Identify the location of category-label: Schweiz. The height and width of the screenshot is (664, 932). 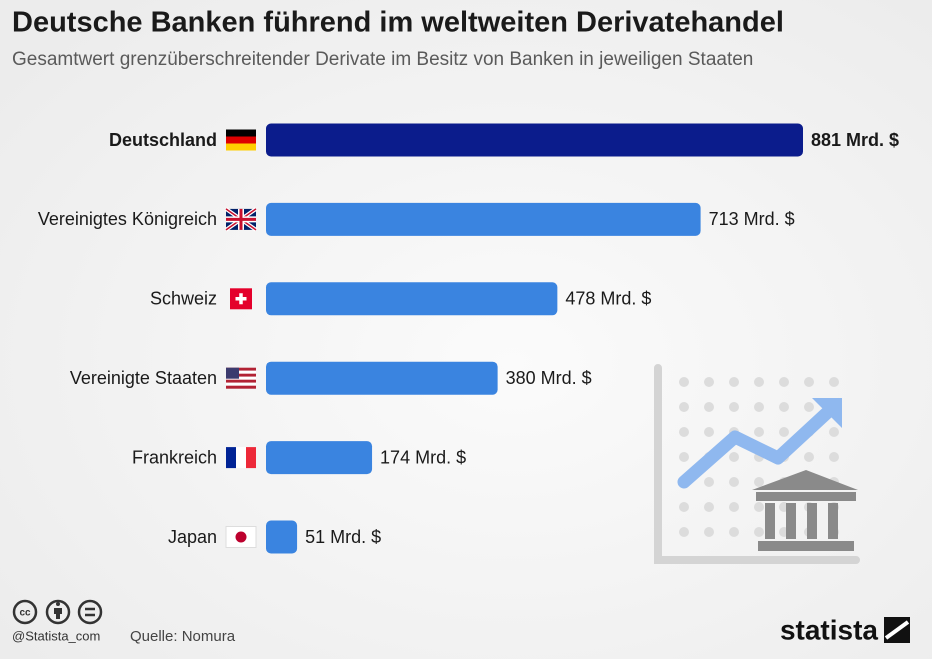
(183, 299).